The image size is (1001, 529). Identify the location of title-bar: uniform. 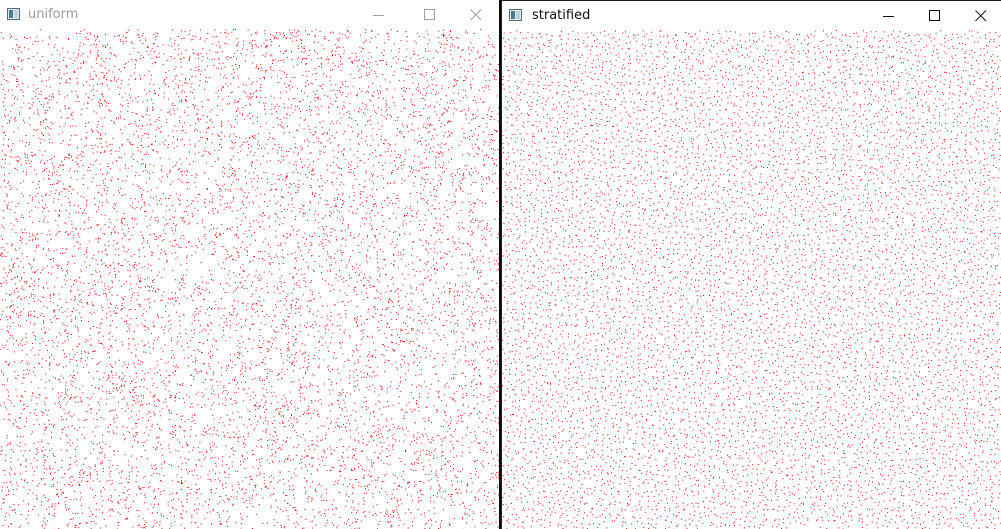
(249, 14).